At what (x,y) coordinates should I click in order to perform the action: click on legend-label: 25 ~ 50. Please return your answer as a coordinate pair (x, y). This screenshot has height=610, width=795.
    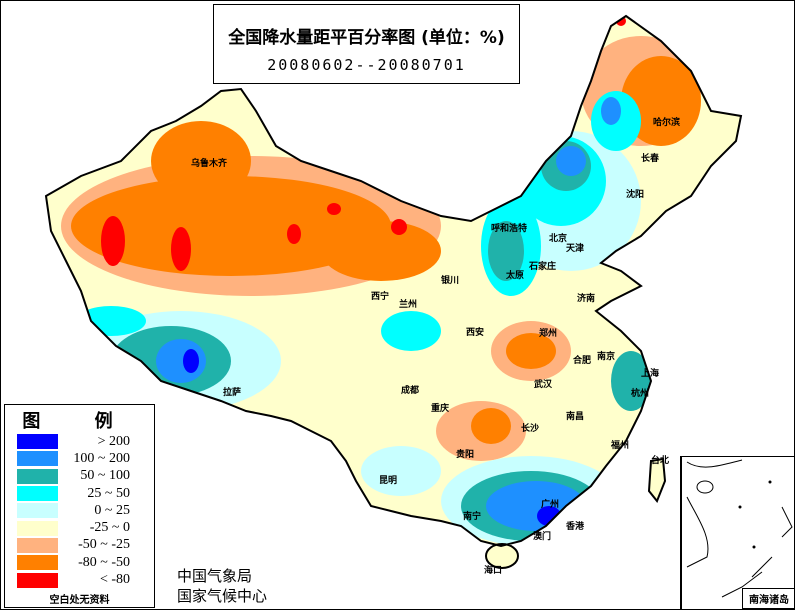
    Looking at the image, I should click on (108, 493).